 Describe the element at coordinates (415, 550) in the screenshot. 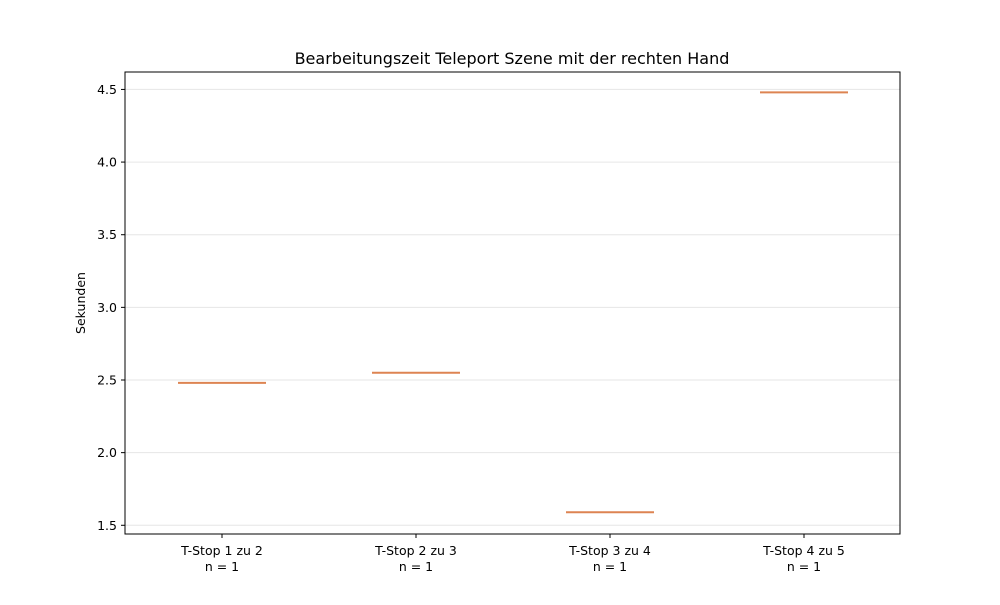

I see `x-tick-label: T-Stop 2 zu 3` at that location.